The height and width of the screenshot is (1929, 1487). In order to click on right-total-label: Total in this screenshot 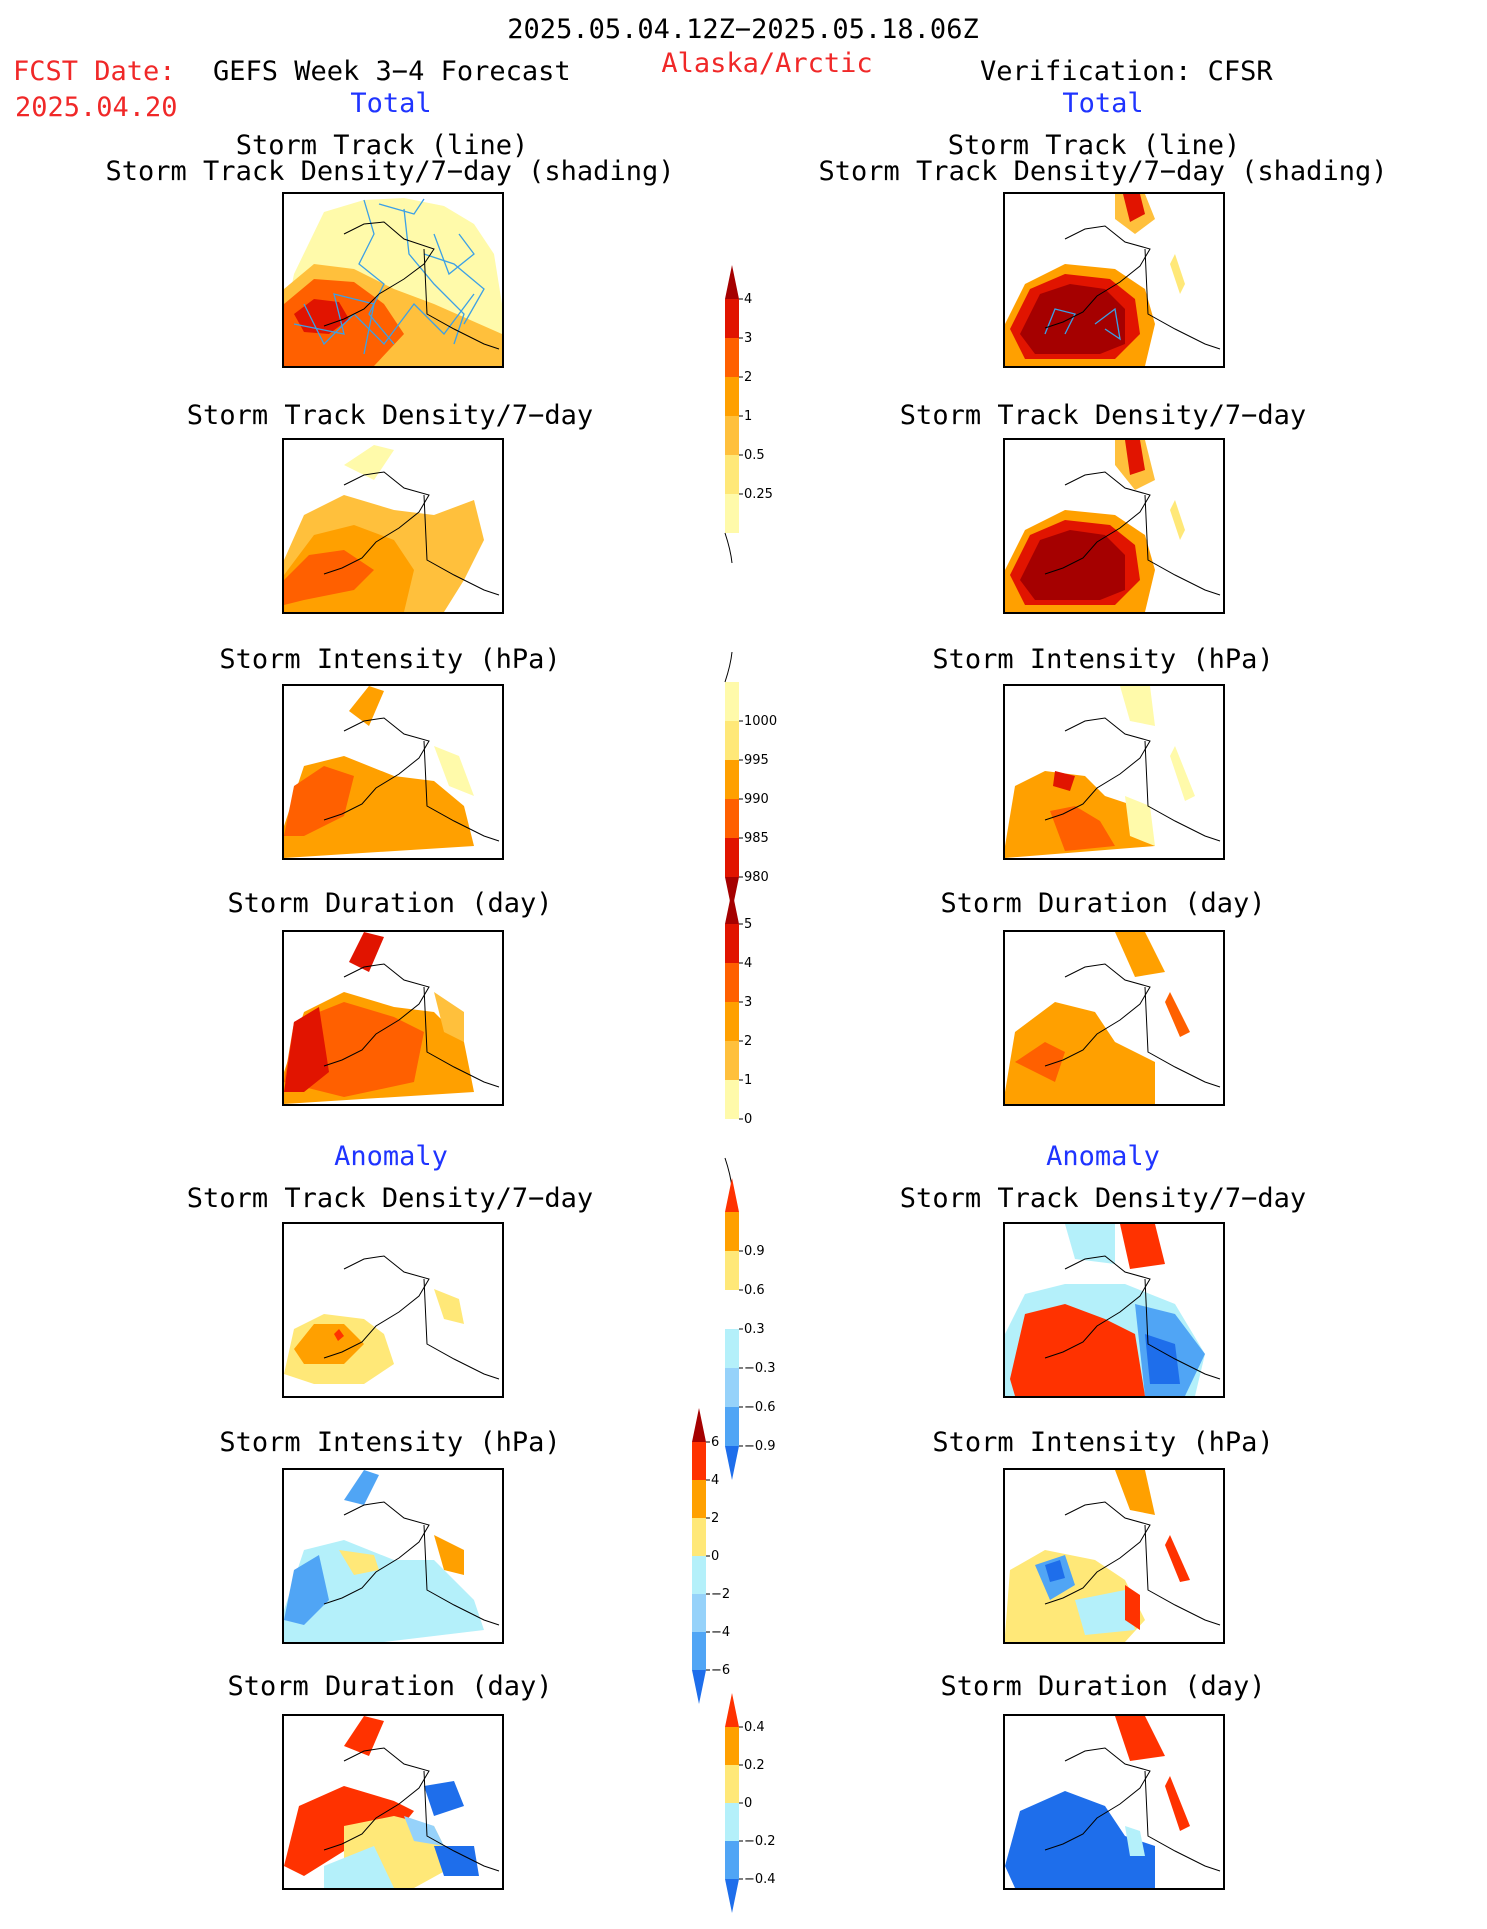, I will do `click(1103, 103)`.